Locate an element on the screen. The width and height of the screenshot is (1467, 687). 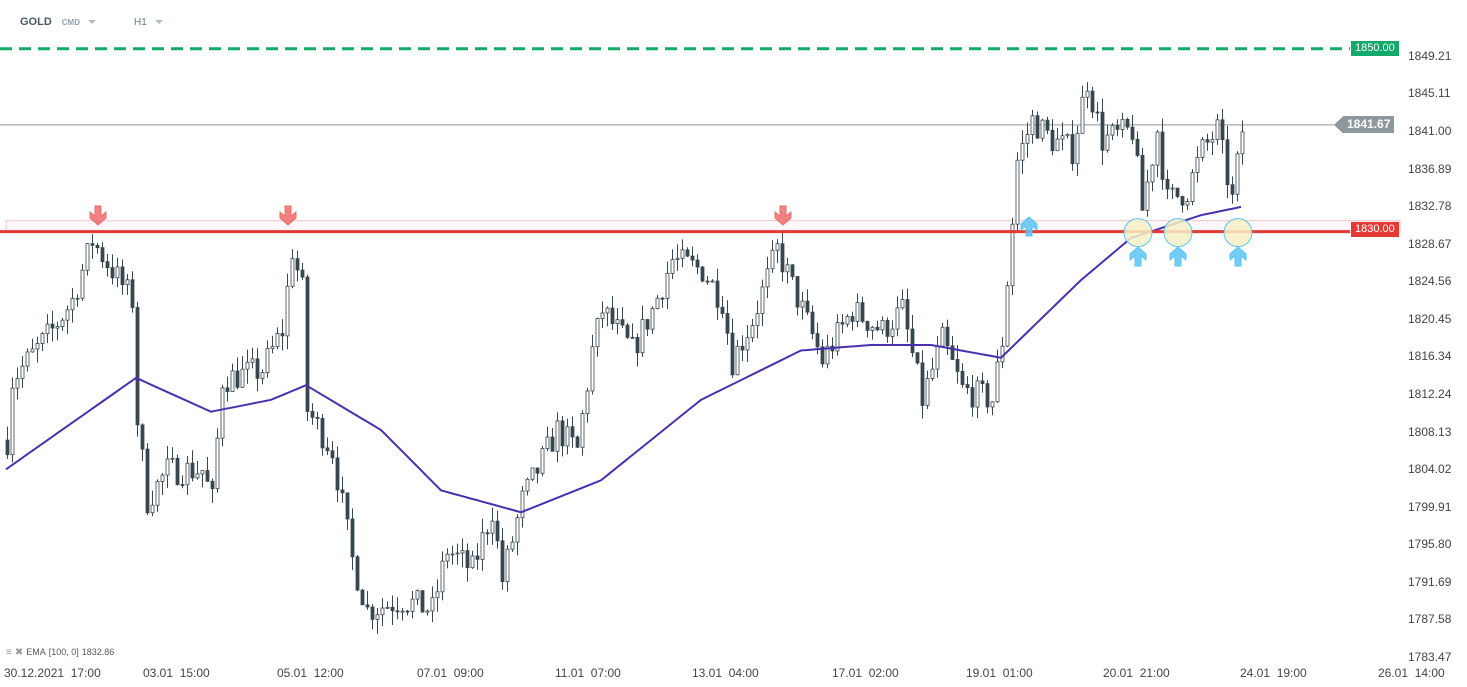
touch-circle-marker is located at coordinates (1138, 233).